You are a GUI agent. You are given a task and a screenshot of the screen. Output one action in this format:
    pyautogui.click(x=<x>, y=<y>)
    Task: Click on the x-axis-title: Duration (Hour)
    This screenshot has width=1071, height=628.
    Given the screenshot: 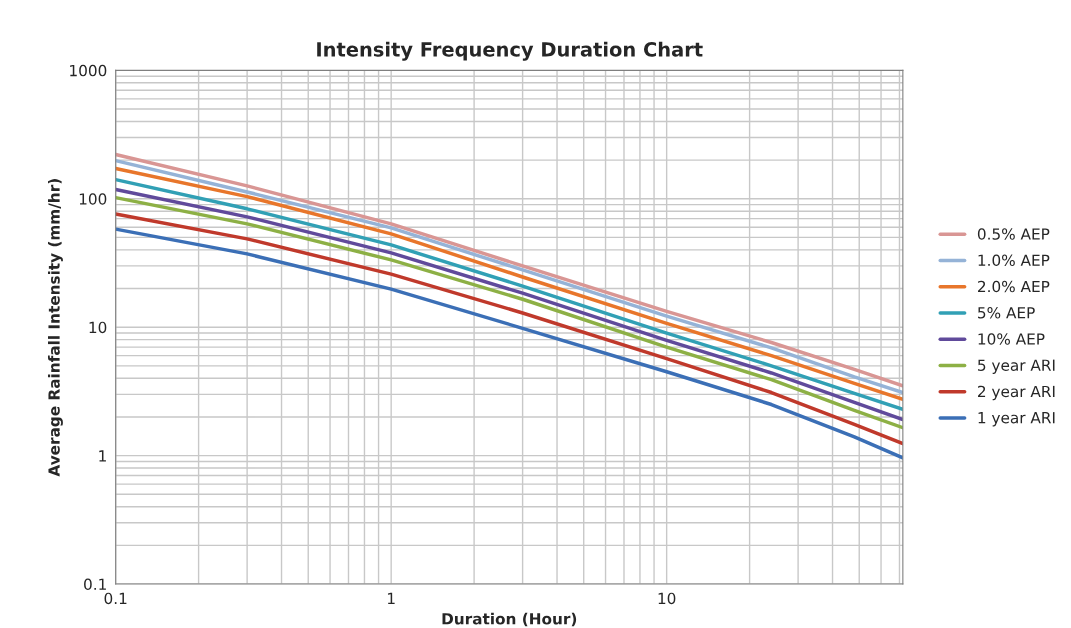 What is the action you would take?
    pyautogui.click(x=509, y=619)
    